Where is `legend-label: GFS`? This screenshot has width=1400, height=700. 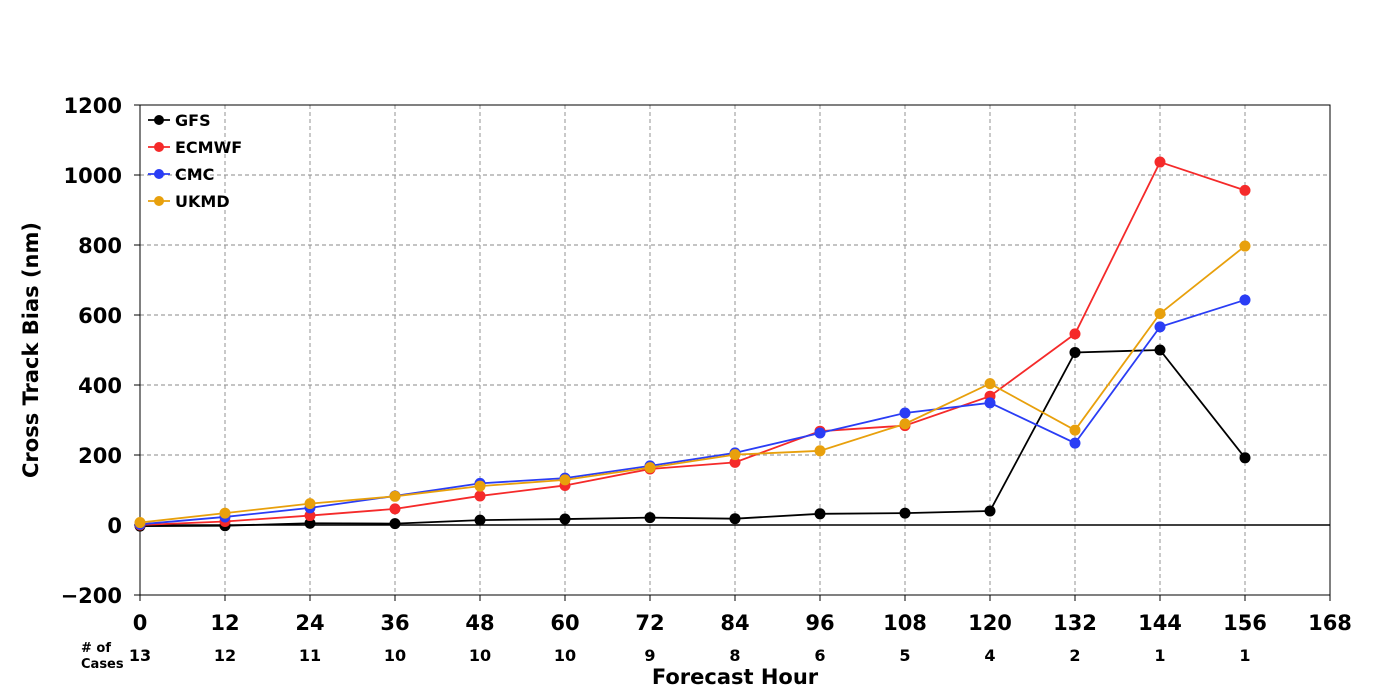 legend-label: GFS is located at coordinates (193, 120).